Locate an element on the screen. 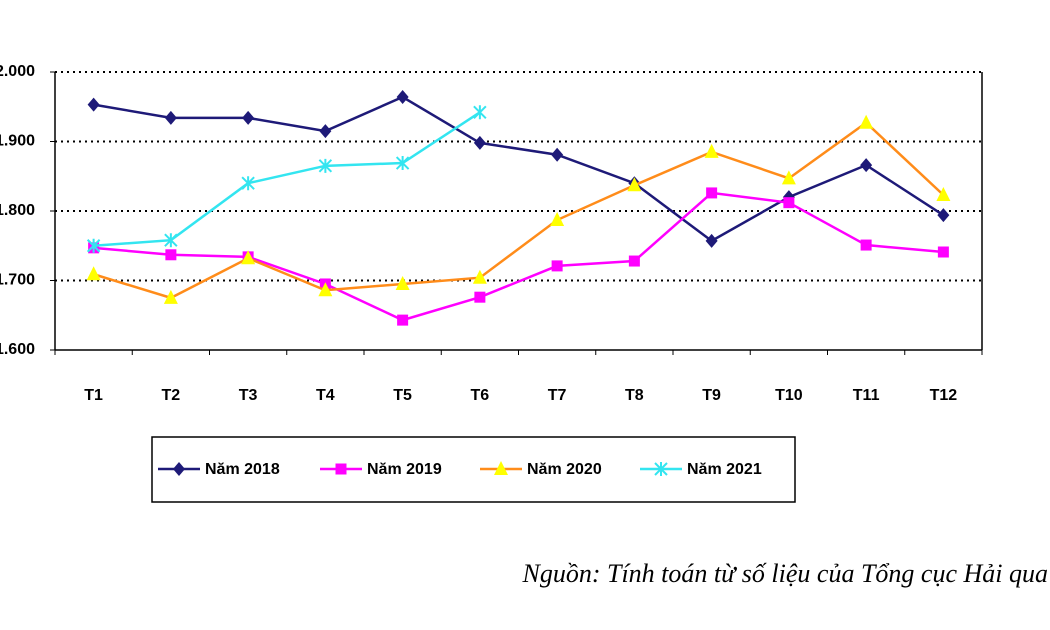 The image size is (1050, 630). x-tick-label: T11 is located at coordinates (866, 395).